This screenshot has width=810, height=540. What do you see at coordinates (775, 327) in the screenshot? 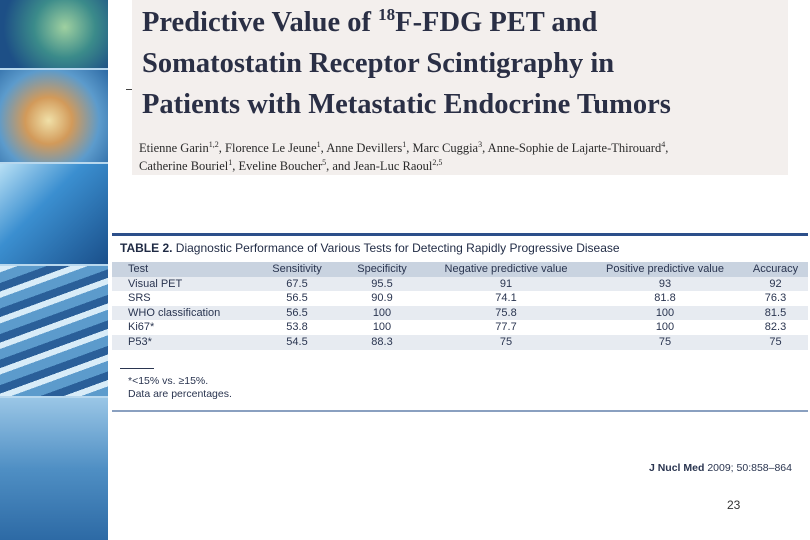
I see `table-cell: 82.3` at bounding box center [775, 327].